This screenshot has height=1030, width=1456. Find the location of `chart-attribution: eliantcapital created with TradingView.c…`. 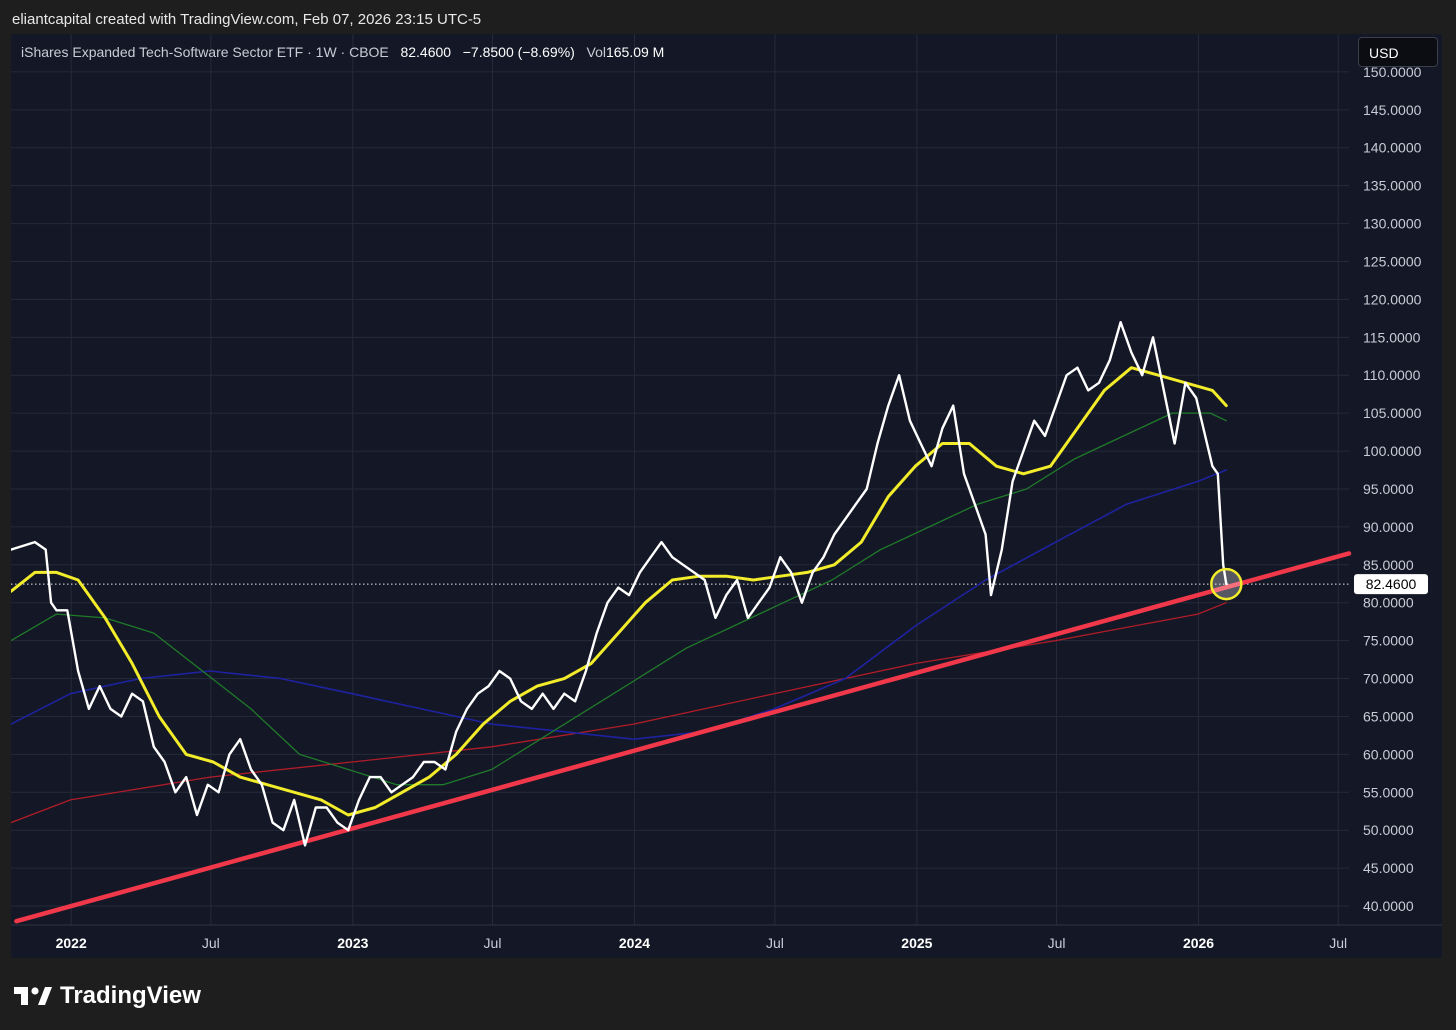

chart-attribution: eliantcapital created with TradingView.c… is located at coordinates (247, 19).